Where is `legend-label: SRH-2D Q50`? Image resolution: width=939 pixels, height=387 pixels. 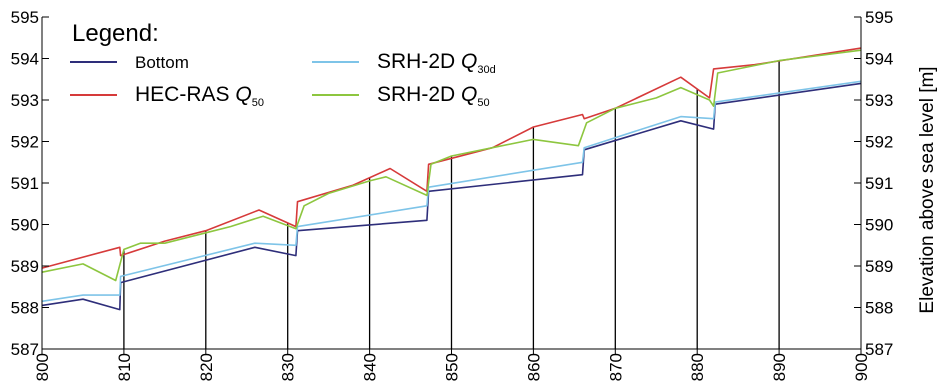
legend-label: SRH-2D Q50 is located at coordinates (433, 96).